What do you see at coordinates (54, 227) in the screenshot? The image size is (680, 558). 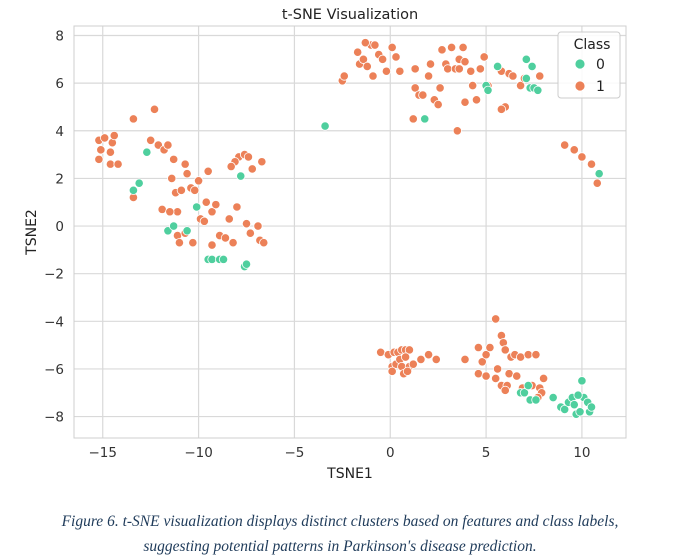 I see `y-axis-ticks: −8 −6 −4 −2 0 2 4 6 8` at bounding box center [54, 227].